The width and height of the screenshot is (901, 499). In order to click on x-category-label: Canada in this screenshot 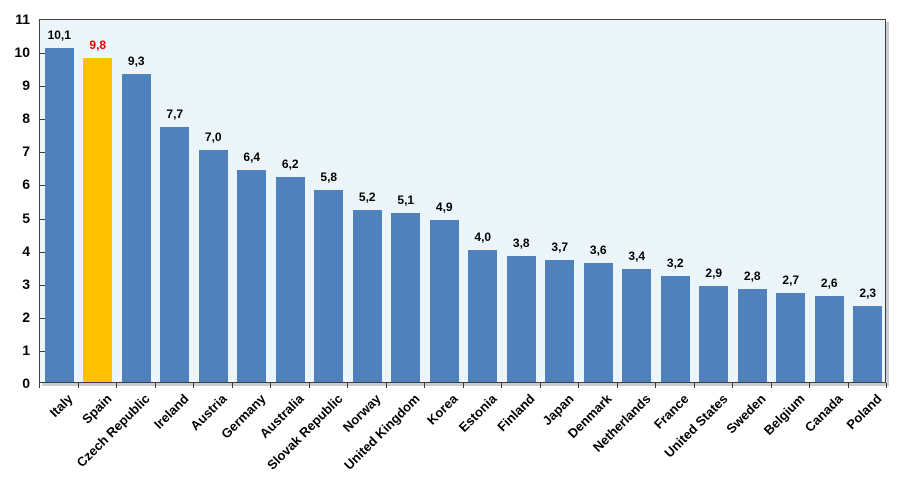, I will do `click(823, 413)`.